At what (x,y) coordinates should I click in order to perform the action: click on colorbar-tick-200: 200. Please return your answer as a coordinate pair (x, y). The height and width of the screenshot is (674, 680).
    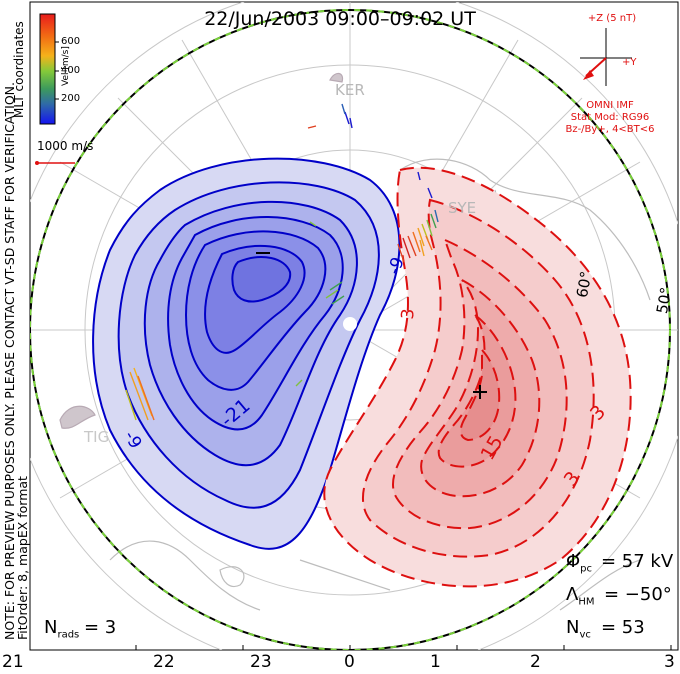
    Looking at the image, I should click on (71, 98).